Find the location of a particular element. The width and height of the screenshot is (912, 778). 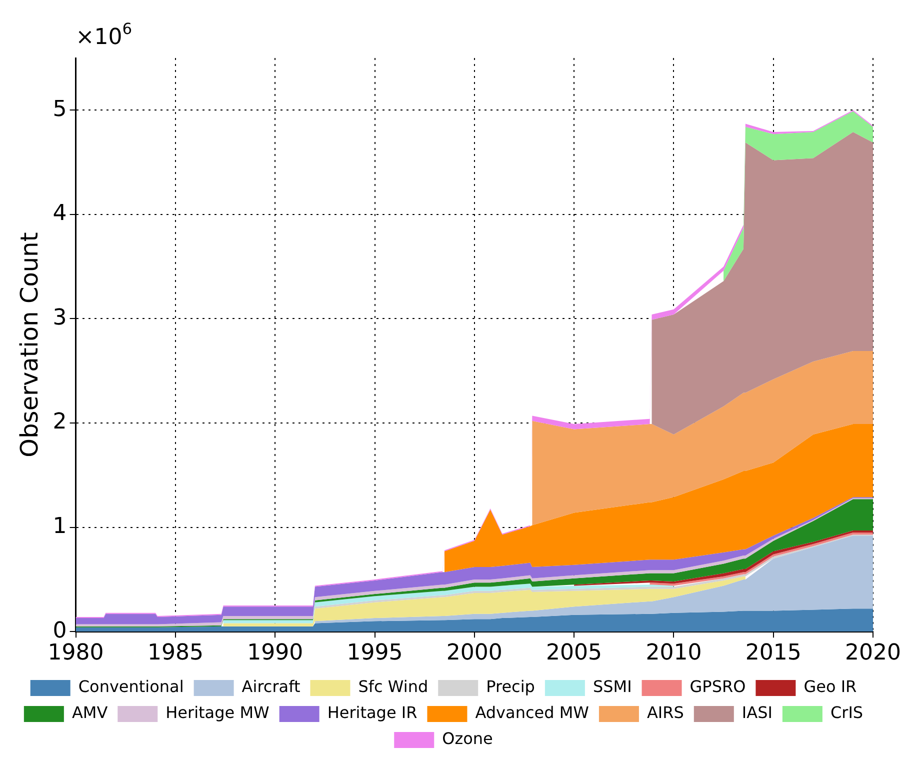

legend-label: AMV is located at coordinates (90, 712).